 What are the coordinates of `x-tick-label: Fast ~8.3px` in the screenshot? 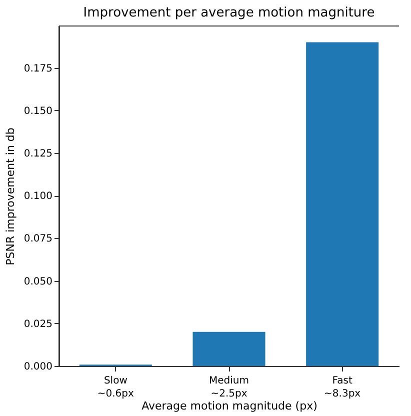 It's located at (342, 388).